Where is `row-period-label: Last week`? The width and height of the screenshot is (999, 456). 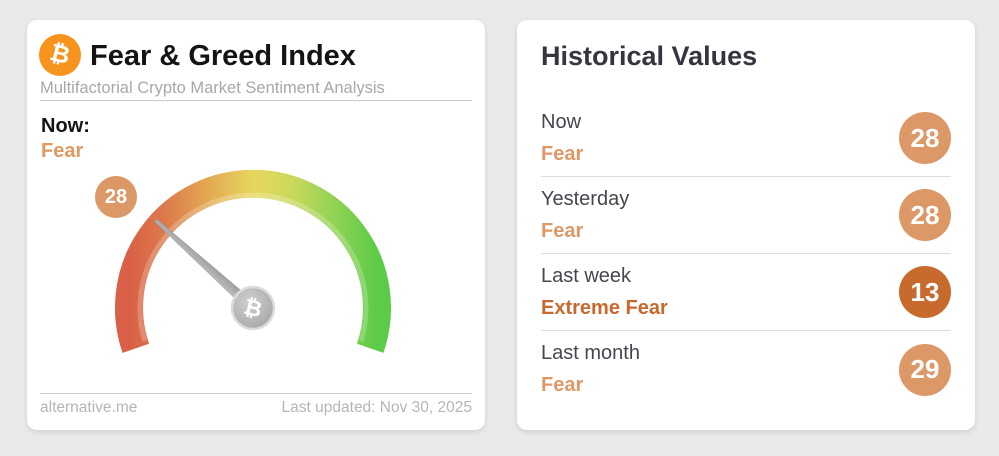 row-period-label: Last week is located at coordinates (586, 275).